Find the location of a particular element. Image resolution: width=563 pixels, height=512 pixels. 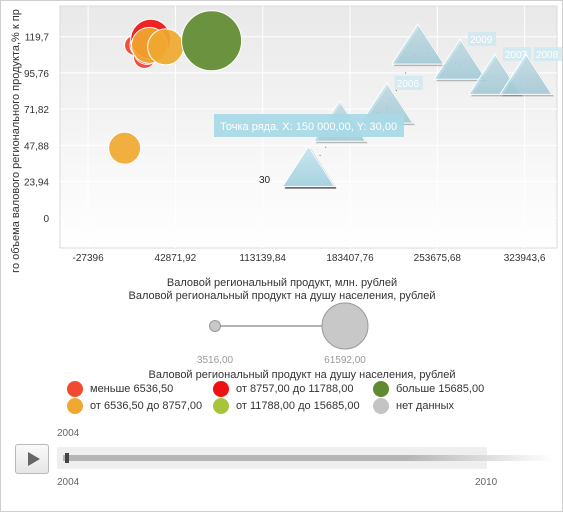

legend-label: нет данных is located at coordinates (425, 406).